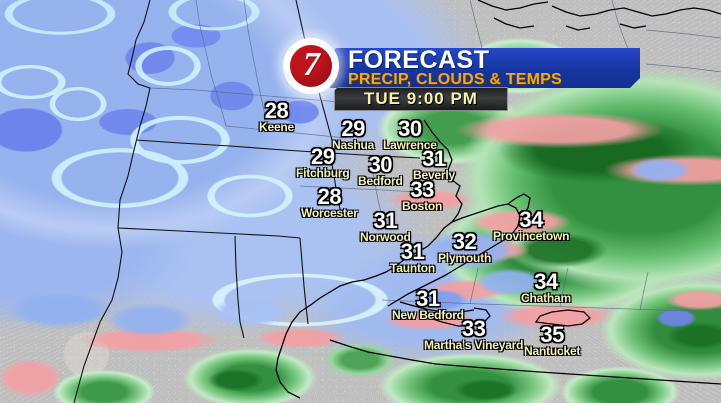  What do you see at coordinates (329, 213) in the screenshot?
I see `city-name: Worcester` at bounding box center [329, 213].